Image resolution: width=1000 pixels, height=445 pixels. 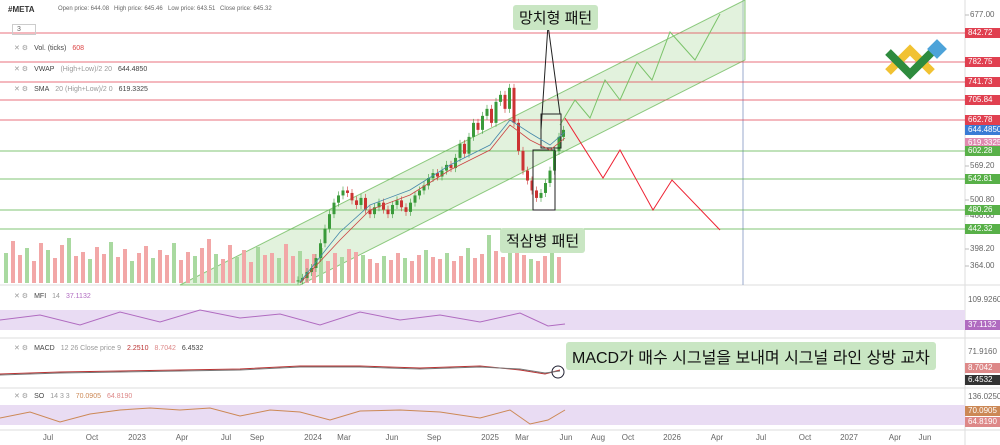 What do you see at coordinates (81, 89) in the screenshot?
I see `indicator-row: ✕ ⚙ SMA 20 (High+Low)/2 0 619.3325` at bounding box center [81, 89].